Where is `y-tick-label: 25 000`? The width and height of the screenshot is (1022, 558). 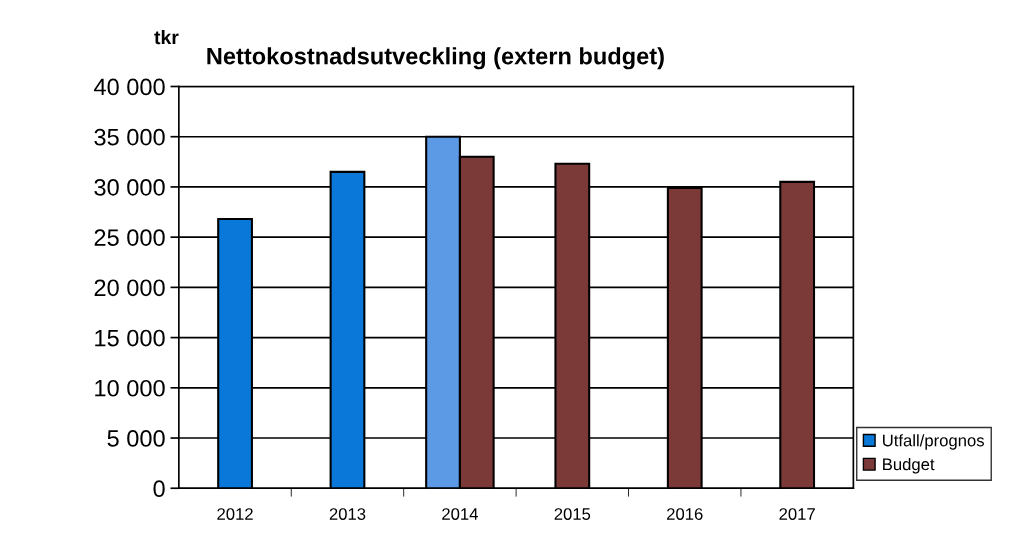 y-tick-label: 25 000 is located at coordinates (129, 237).